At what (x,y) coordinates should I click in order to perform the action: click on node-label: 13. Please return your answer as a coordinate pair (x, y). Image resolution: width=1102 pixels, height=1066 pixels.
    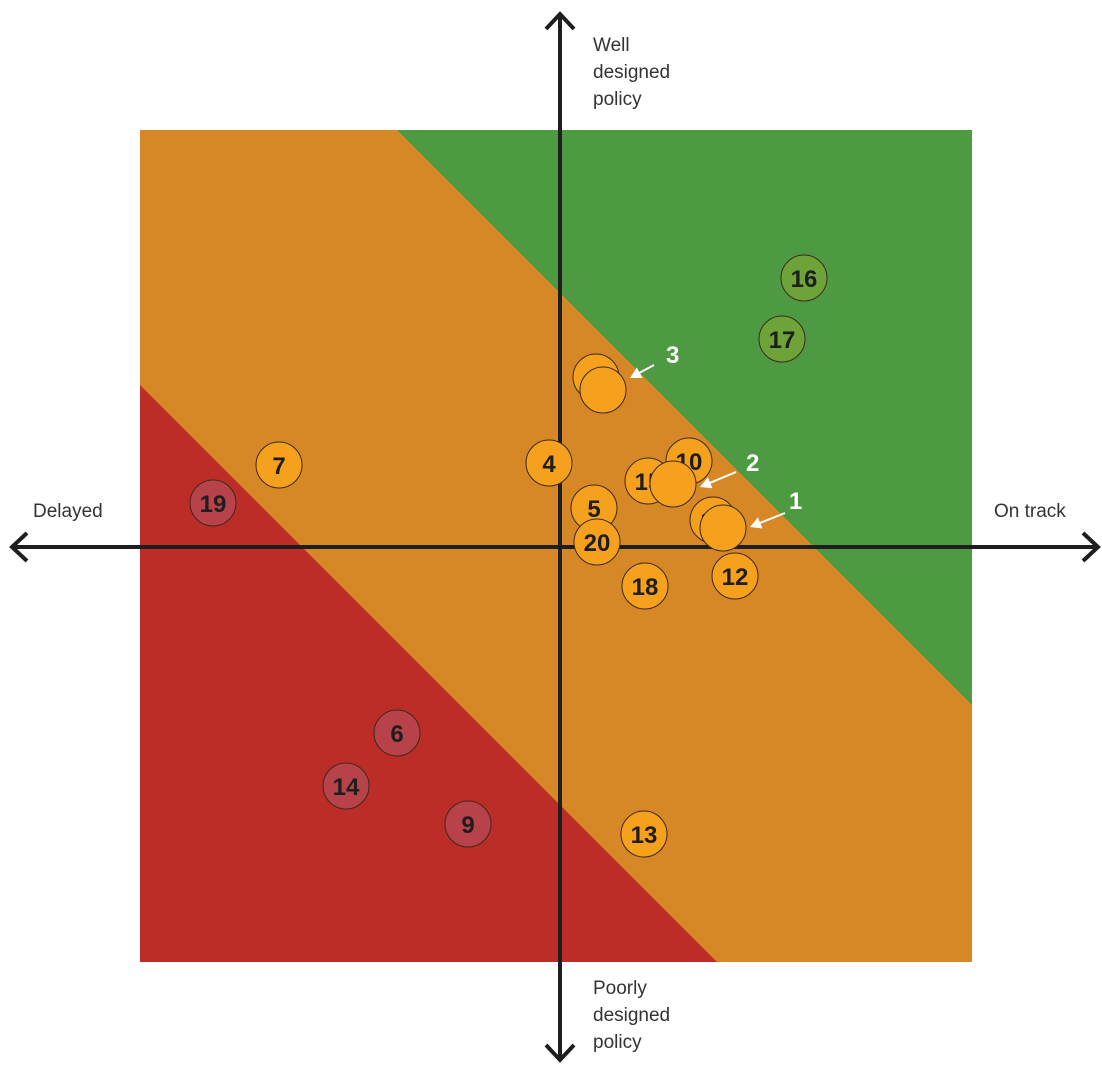
    Looking at the image, I should click on (644, 835).